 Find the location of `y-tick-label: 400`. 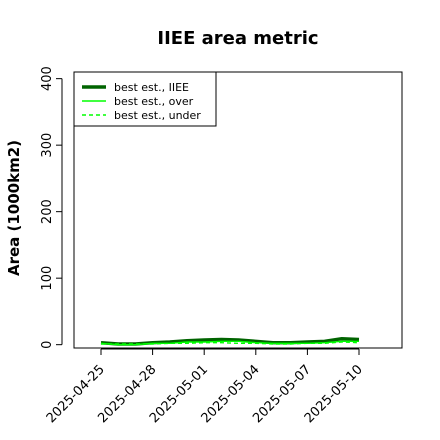

y-tick-label: 400 is located at coordinates (47, 78).